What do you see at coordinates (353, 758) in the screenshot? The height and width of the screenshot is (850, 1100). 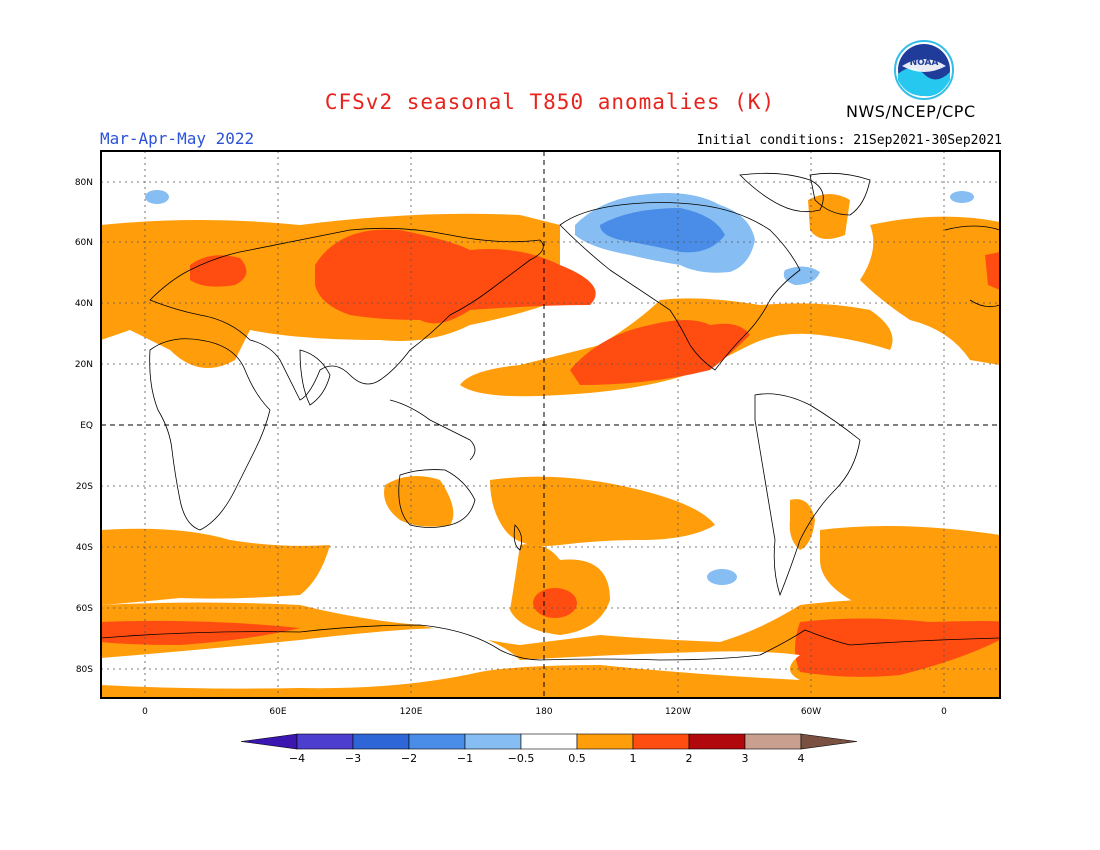 I see `colorbar-label: −3` at bounding box center [353, 758].